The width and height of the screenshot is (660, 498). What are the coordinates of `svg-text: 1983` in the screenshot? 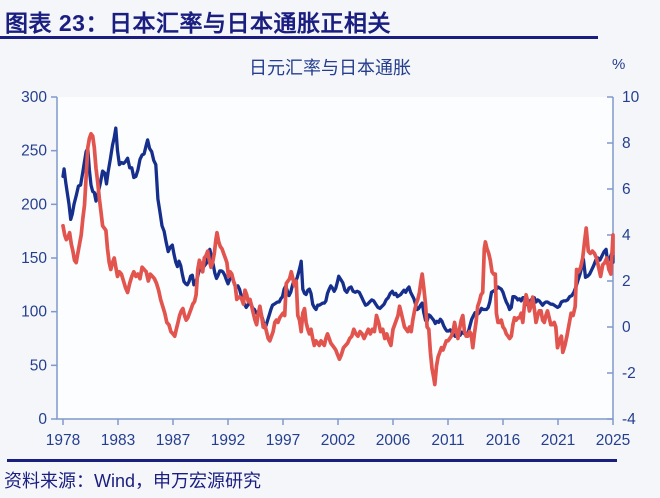 It's located at (118, 440).